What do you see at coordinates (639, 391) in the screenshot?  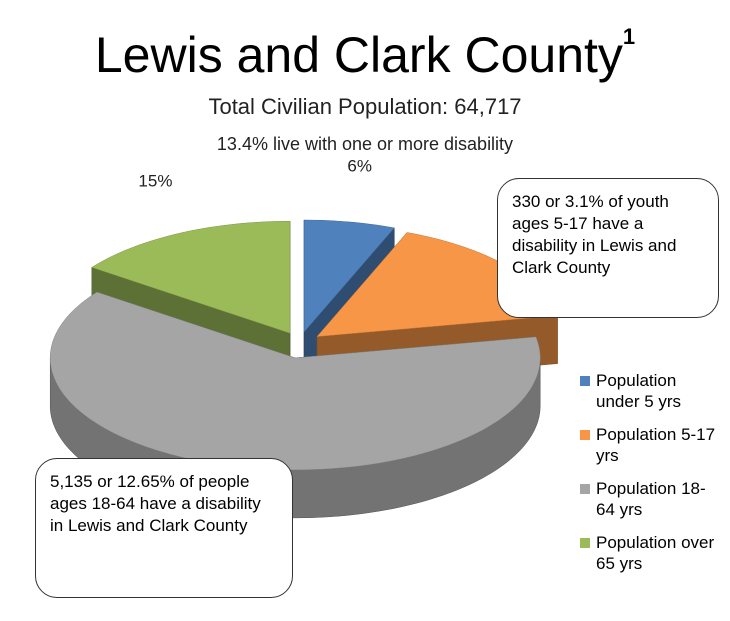 I see `legend-label: Population under 5 yrs` at bounding box center [639, 391].